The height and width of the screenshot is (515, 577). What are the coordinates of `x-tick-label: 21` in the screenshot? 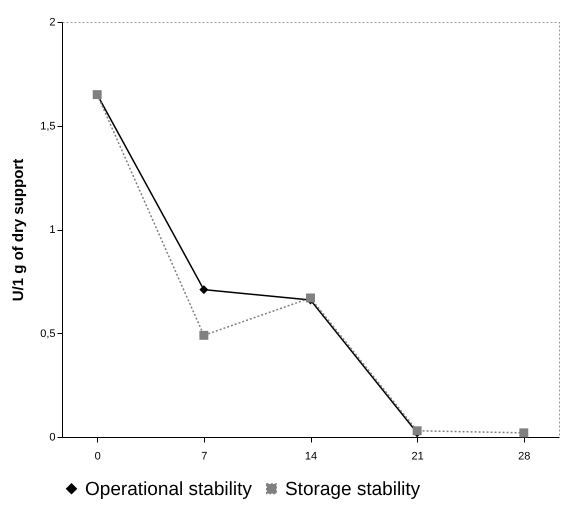 It's located at (418, 456).